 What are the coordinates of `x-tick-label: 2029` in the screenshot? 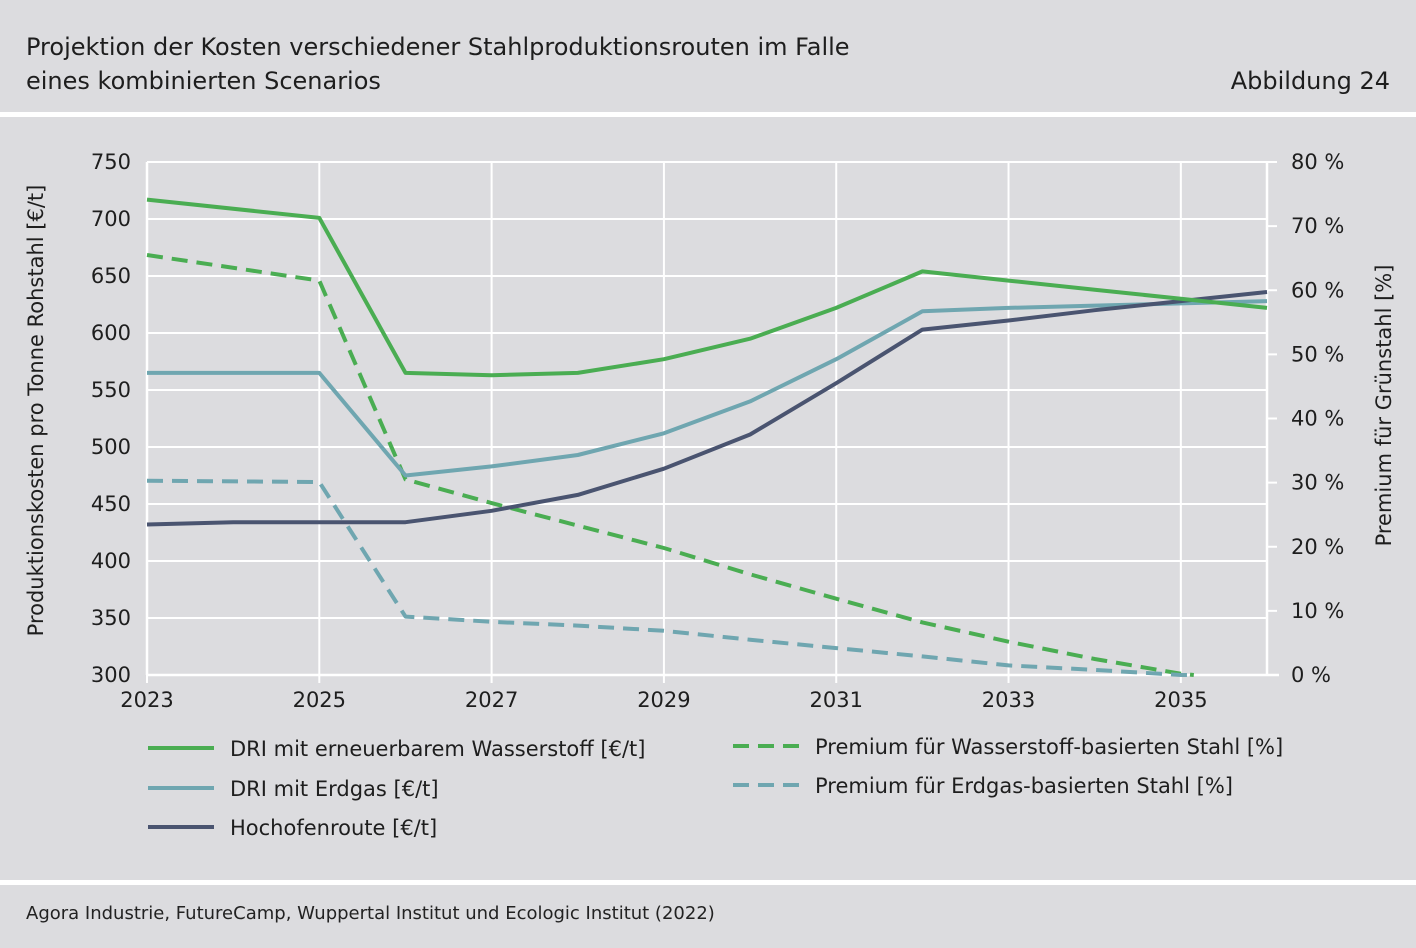 It's located at (663, 700).